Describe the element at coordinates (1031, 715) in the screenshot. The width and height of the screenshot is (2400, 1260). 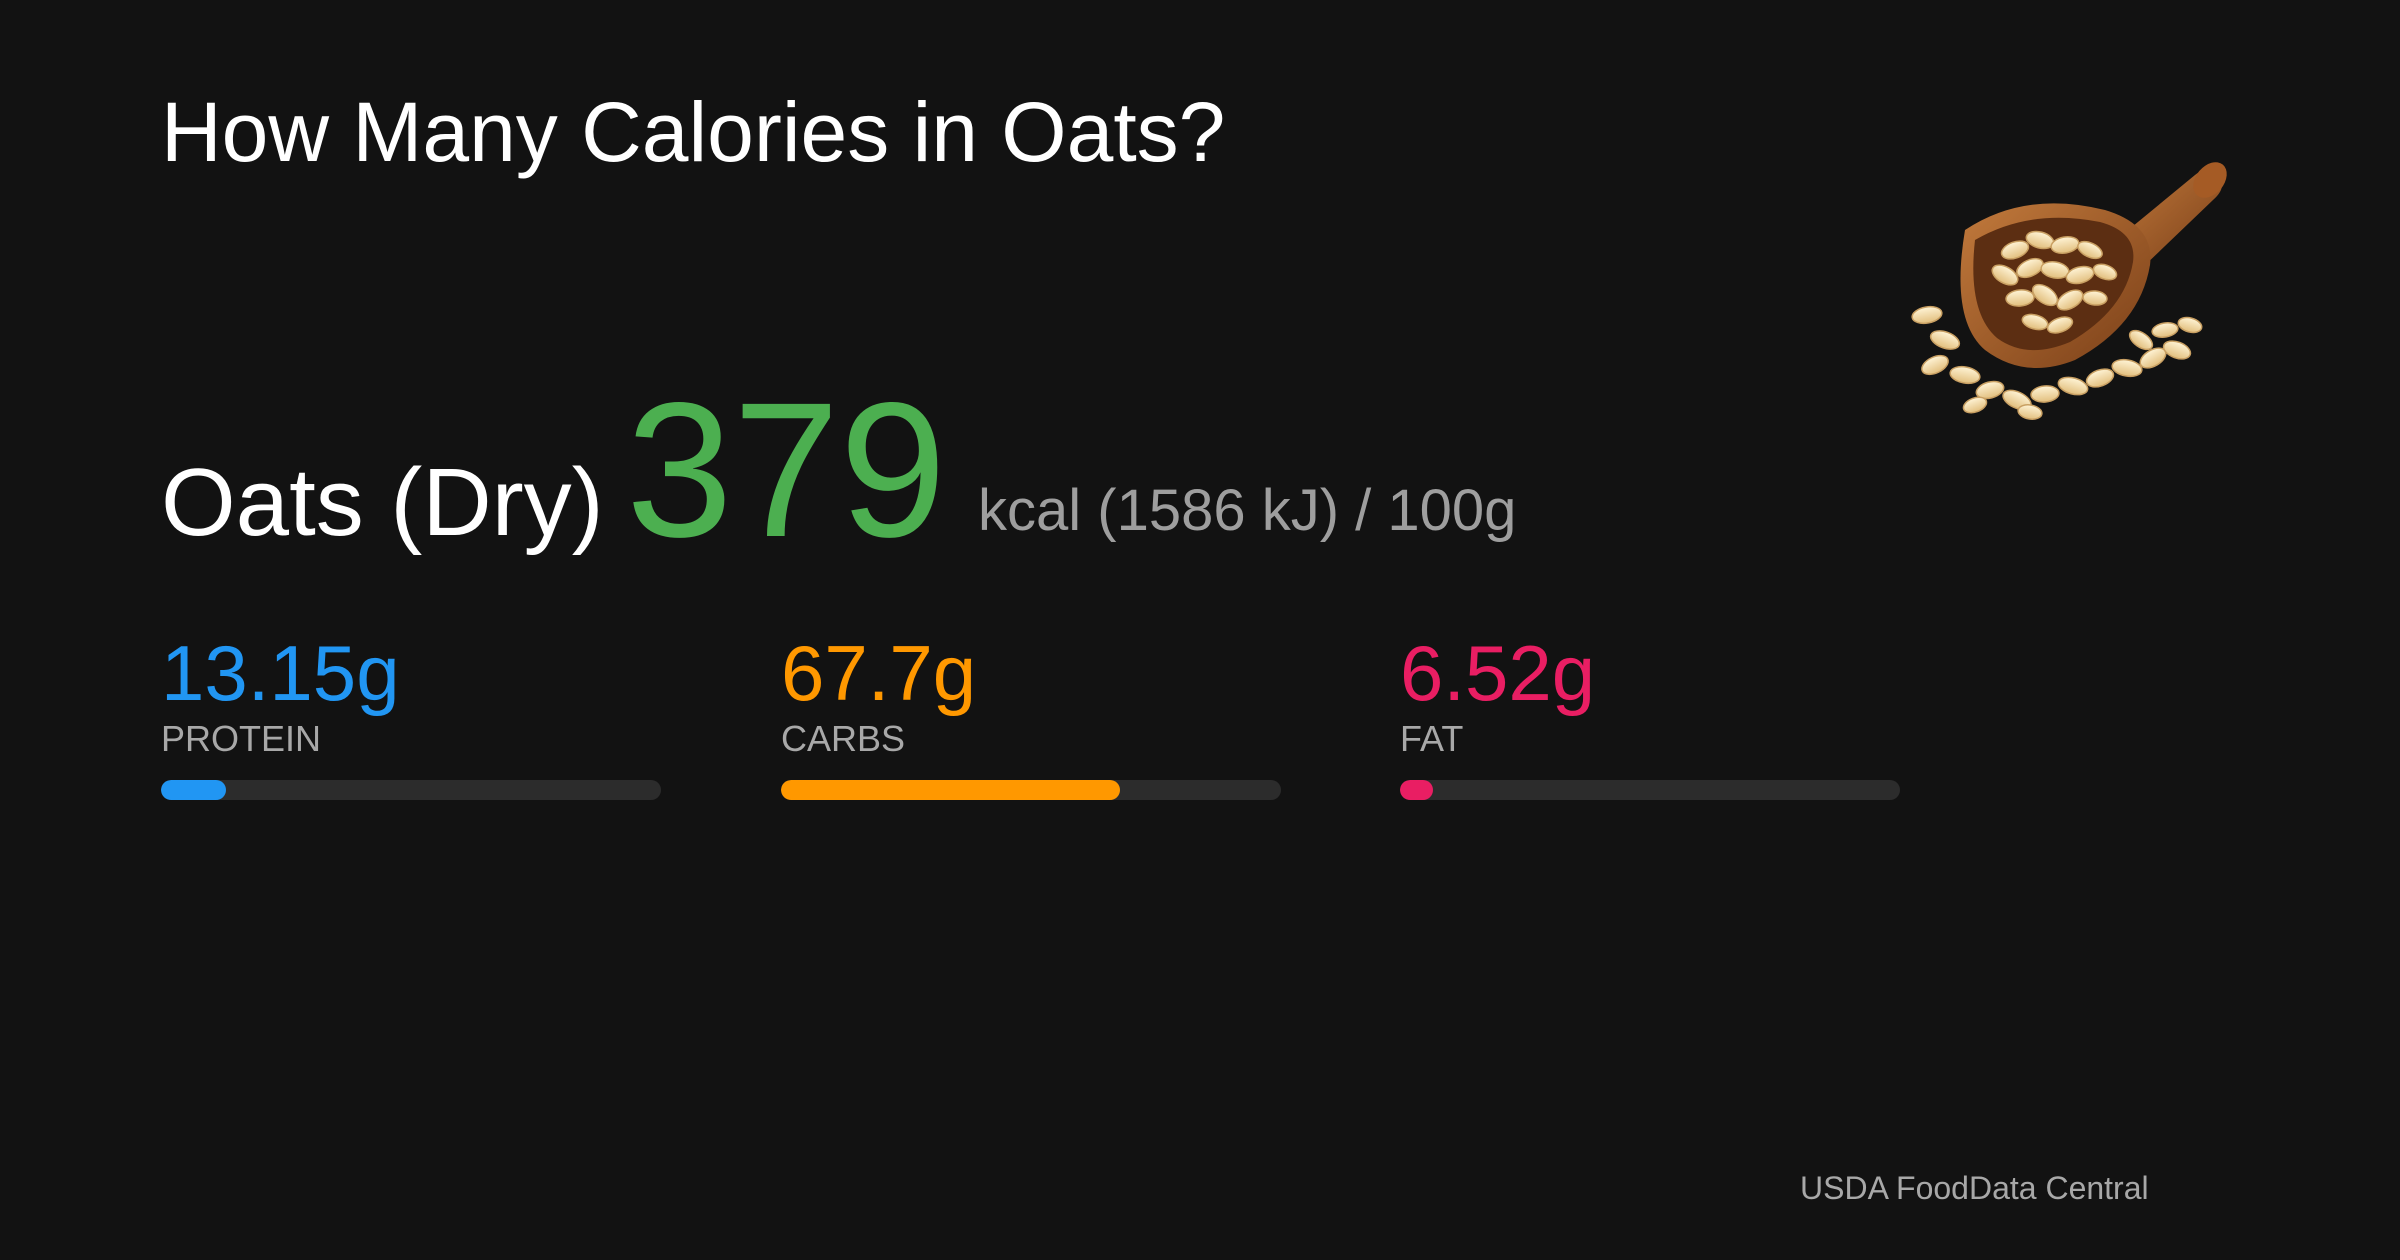
I see `macro-carbs: 67.7g CARBS` at that location.